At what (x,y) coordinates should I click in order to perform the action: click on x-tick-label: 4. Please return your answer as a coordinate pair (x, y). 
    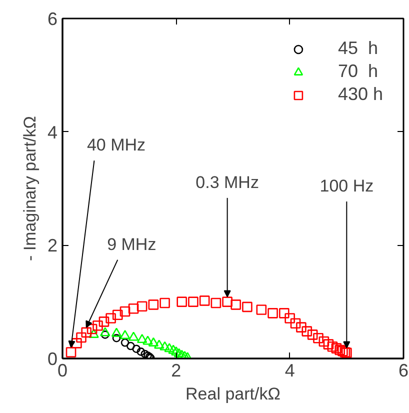
    Looking at the image, I should click on (289, 370).